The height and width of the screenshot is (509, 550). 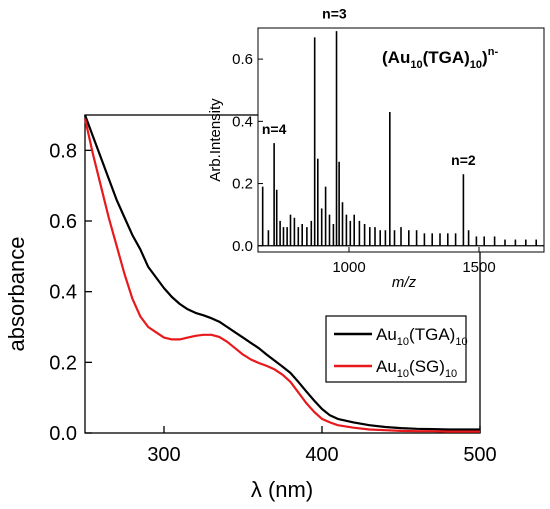 What do you see at coordinates (274, 129) in the screenshot?
I see `inset-peak-annotation: n=4` at bounding box center [274, 129].